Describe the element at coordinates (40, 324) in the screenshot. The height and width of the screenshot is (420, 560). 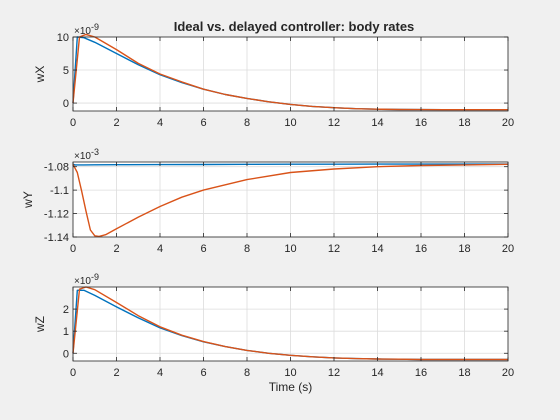
I see `y-axis-label: wZ` at that location.